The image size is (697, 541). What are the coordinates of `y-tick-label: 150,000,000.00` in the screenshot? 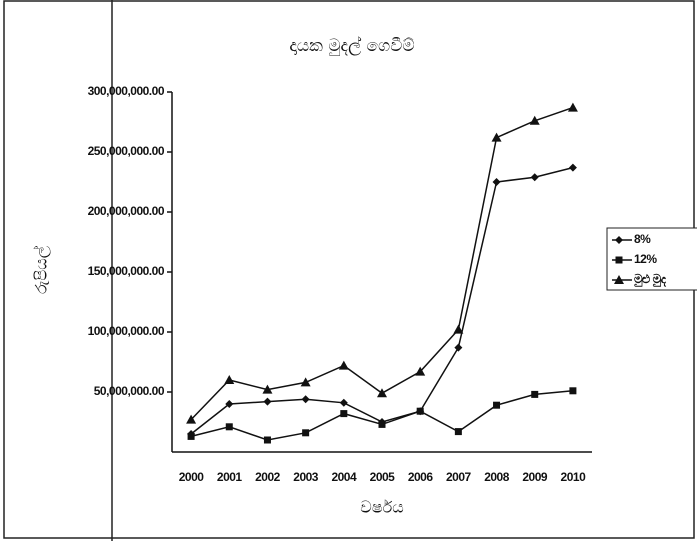 It's located at (126, 271).